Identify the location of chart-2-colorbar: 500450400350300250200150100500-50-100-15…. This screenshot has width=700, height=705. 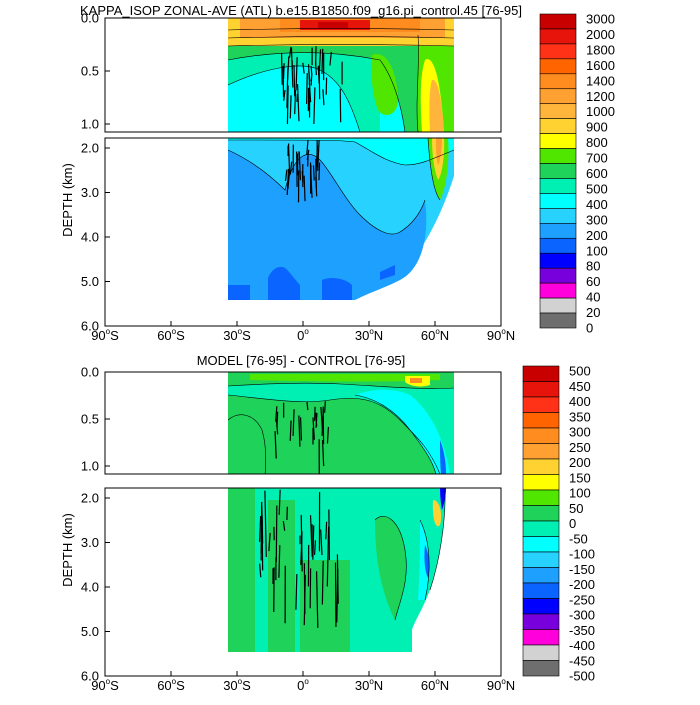
(559, 524).